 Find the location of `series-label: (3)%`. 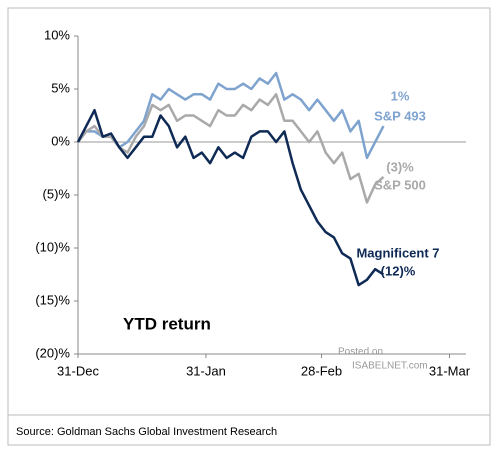

series-label: (3)% is located at coordinates (400, 166).